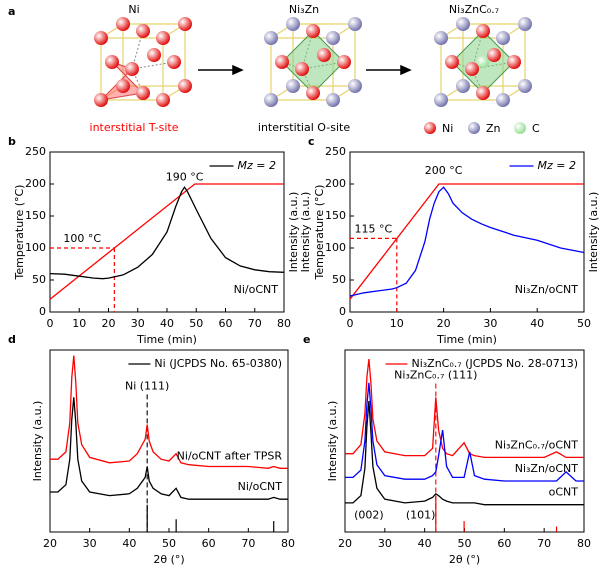 The image size is (600, 568). What do you see at coordinates (168, 559) in the screenshot?
I see `x-axis-label: 2θ (°)` at bounding box center [168, 559].